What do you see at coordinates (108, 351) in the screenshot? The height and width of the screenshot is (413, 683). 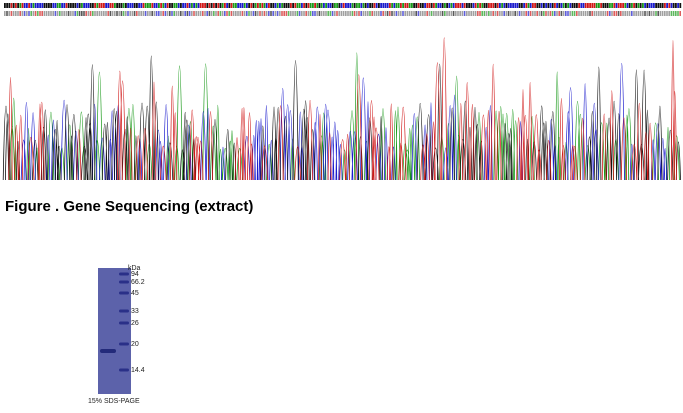 I see `sample-band` at bounding box center [108, 351].